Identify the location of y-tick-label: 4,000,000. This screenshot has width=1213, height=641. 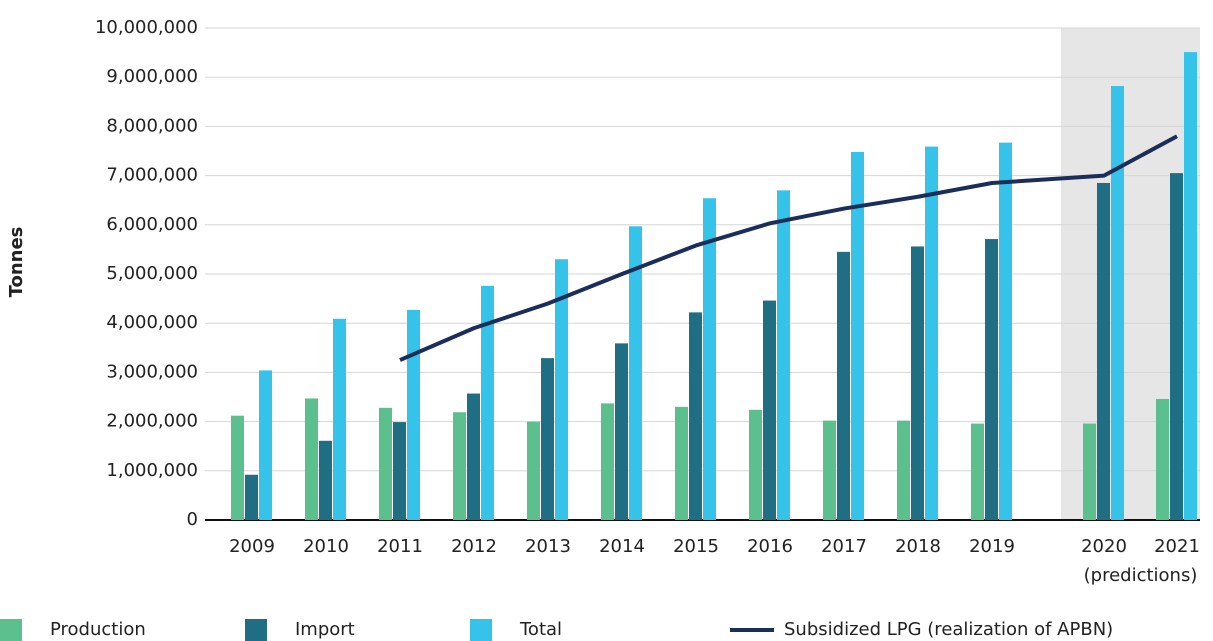
(152, 322).